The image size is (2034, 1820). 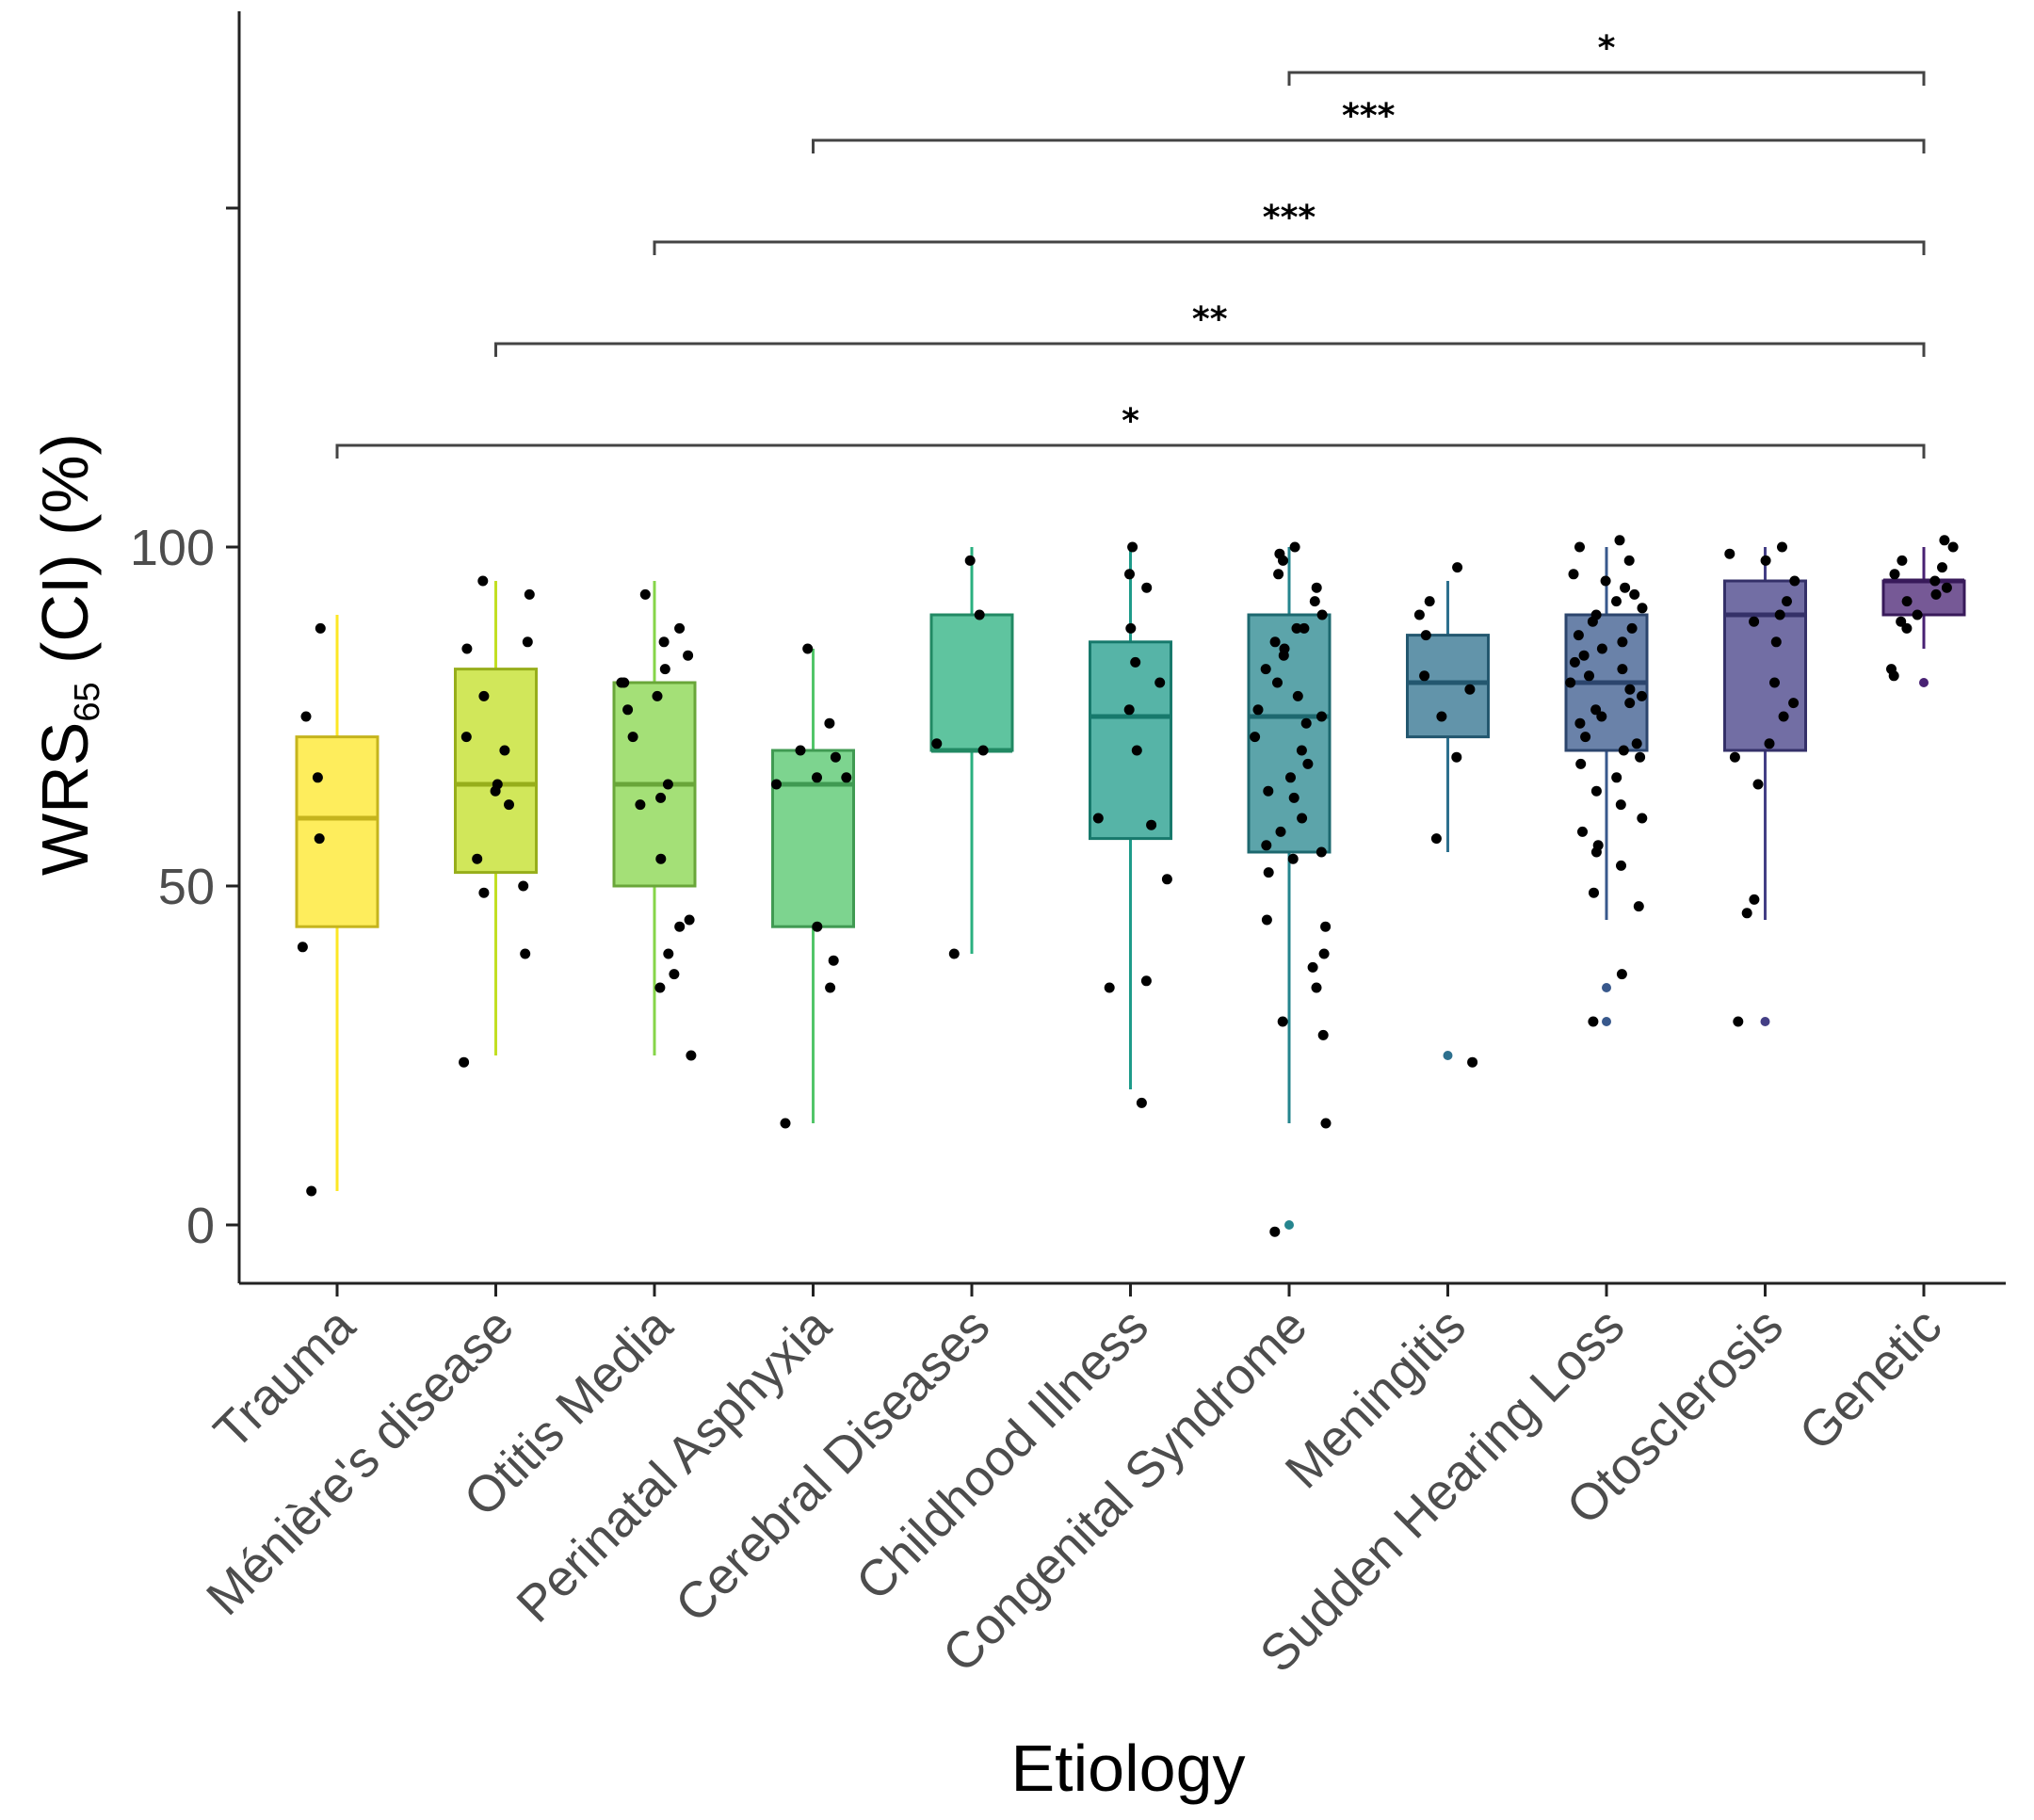 I want to click on significance-label: **, so click(x=1210, y=319).